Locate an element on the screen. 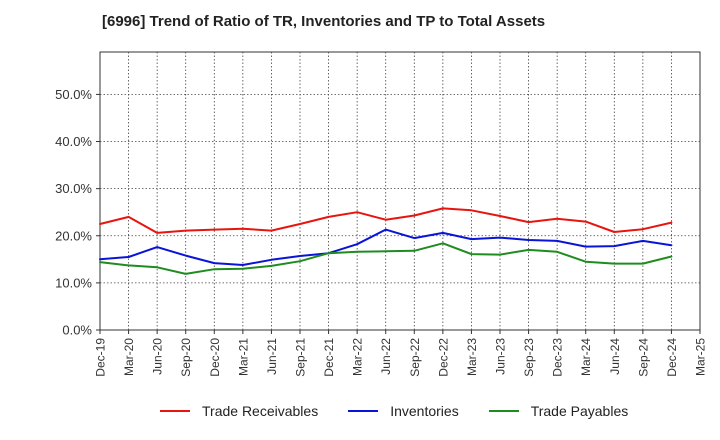 The height and width of the screenshot is (440, 720). x-tick-label: Jun-20 is located at coordinates (158, 356).